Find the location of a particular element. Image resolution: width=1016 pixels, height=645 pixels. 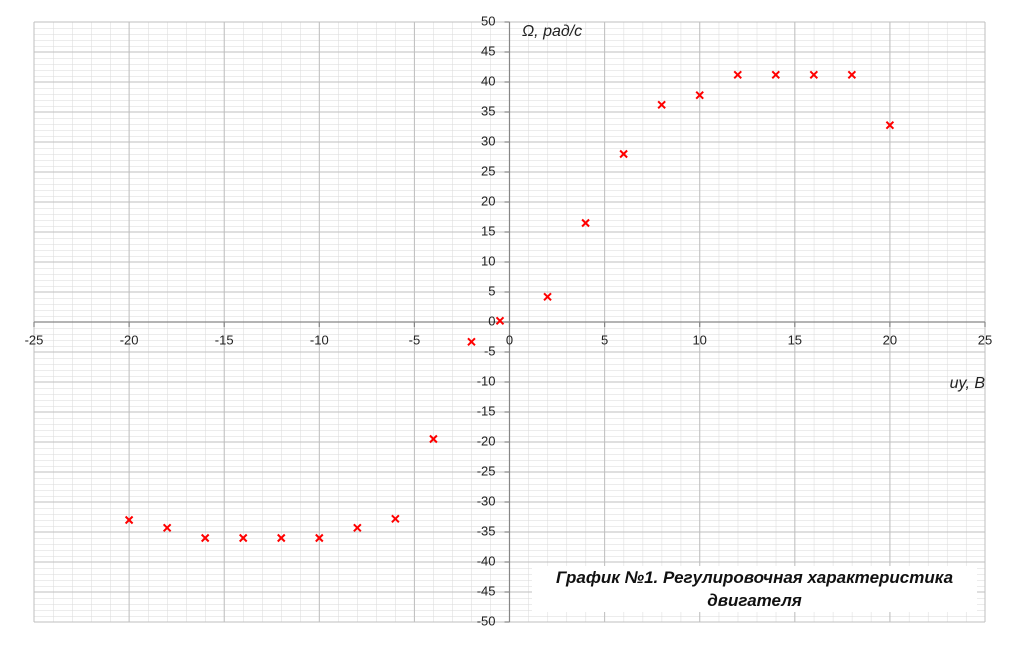

x-tick-label: 25 is located at coordinates (985, 339).